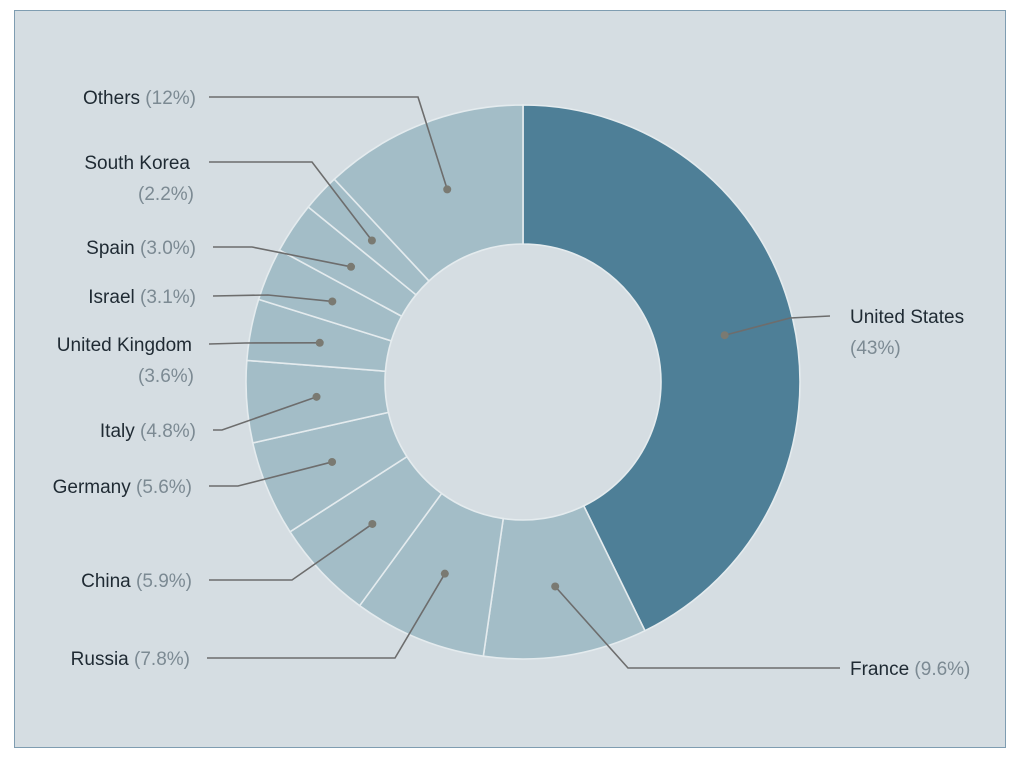  Describe the element at coordinates (939, 669) in the screenshot. I see `label-pct-france: (9.6%)` at that location.